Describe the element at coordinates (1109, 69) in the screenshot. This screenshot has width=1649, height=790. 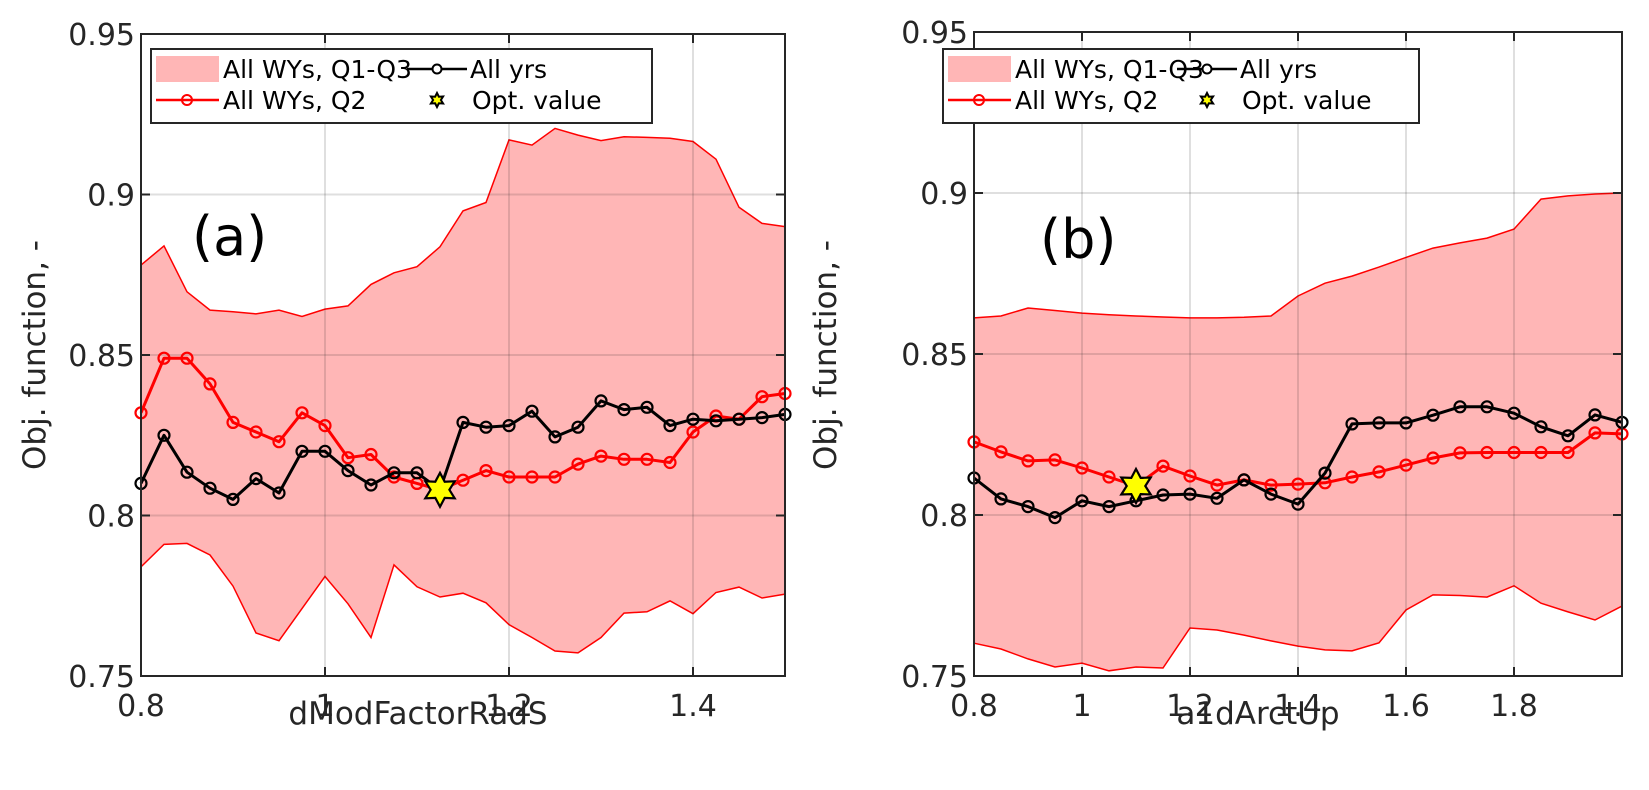
I see `legend-label-band: All WYs, Q1-Q3` at that location.